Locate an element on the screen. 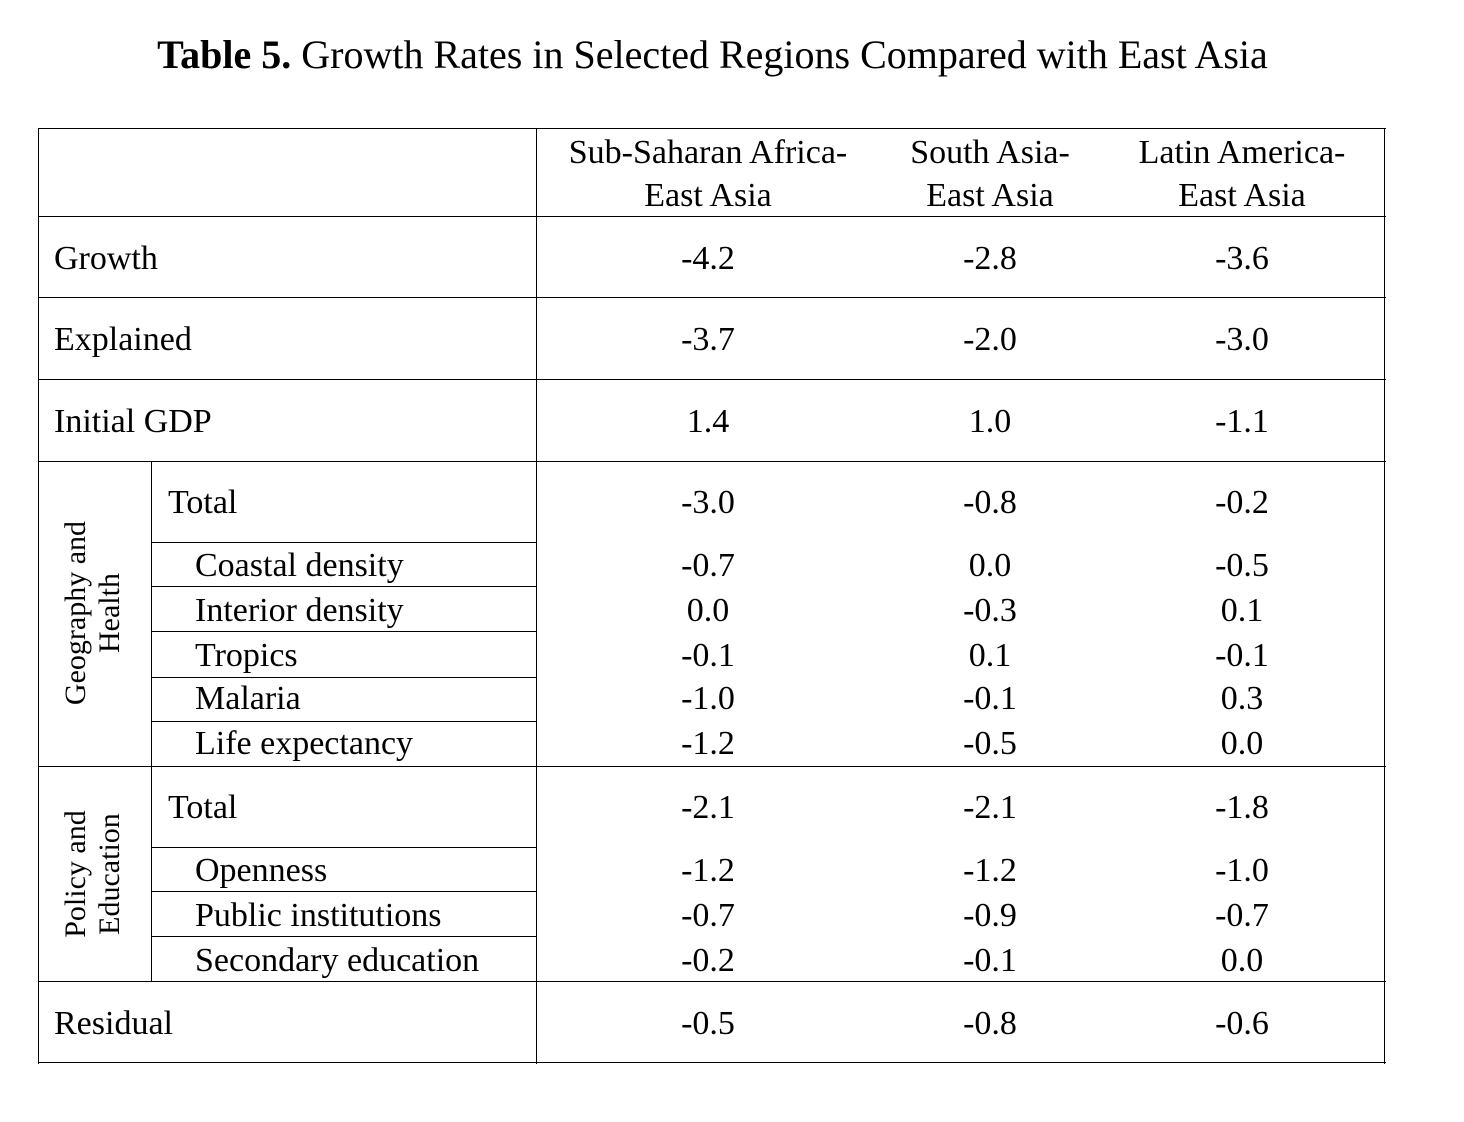 This screenshot has height=1122, width=1464. table-right-border is located at coordinates (1384, 596).